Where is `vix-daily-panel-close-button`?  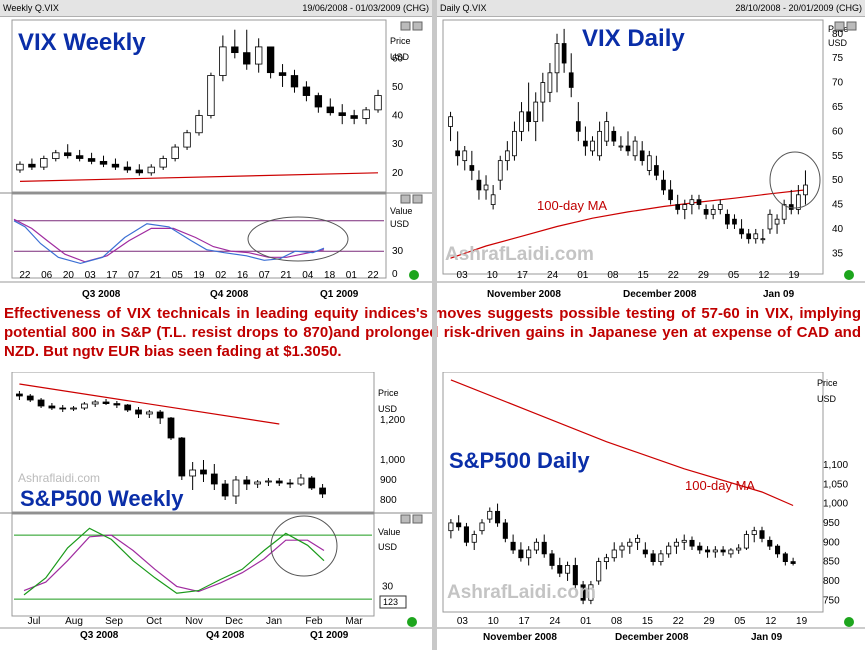
vix-daily-panel-close-button is located at coordinates (851, 26).